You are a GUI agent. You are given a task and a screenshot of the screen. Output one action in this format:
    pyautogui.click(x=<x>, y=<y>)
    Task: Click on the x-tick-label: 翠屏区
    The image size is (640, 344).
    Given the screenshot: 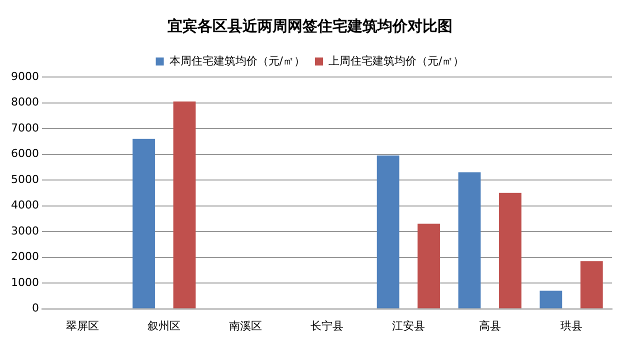 What is the action you would take?
    pyautogui.click(x=83, y=325)
    